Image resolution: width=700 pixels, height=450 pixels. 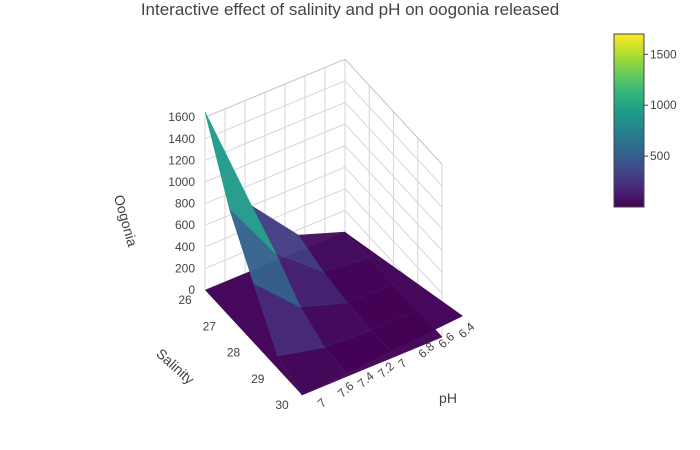 I want to click on z-tick-label: 1600, so click(x=181, y=117).